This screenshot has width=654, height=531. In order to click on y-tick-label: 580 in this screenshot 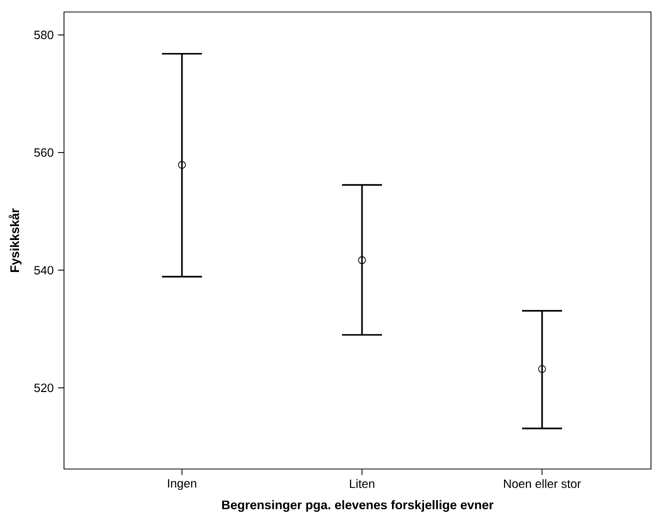, I will do `click(44, 35)`.